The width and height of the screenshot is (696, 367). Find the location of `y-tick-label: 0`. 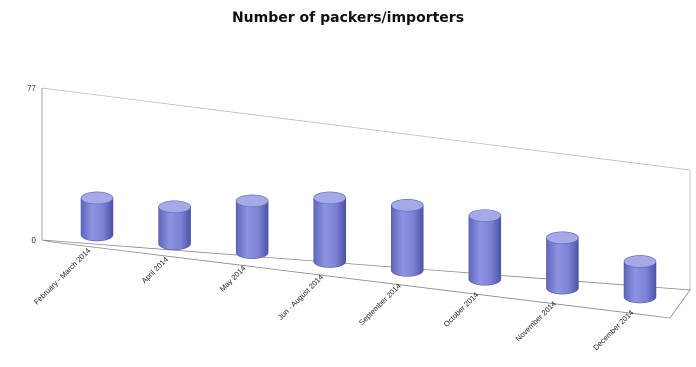

y-tick-label: 0 is located at coordinates (34, 240).